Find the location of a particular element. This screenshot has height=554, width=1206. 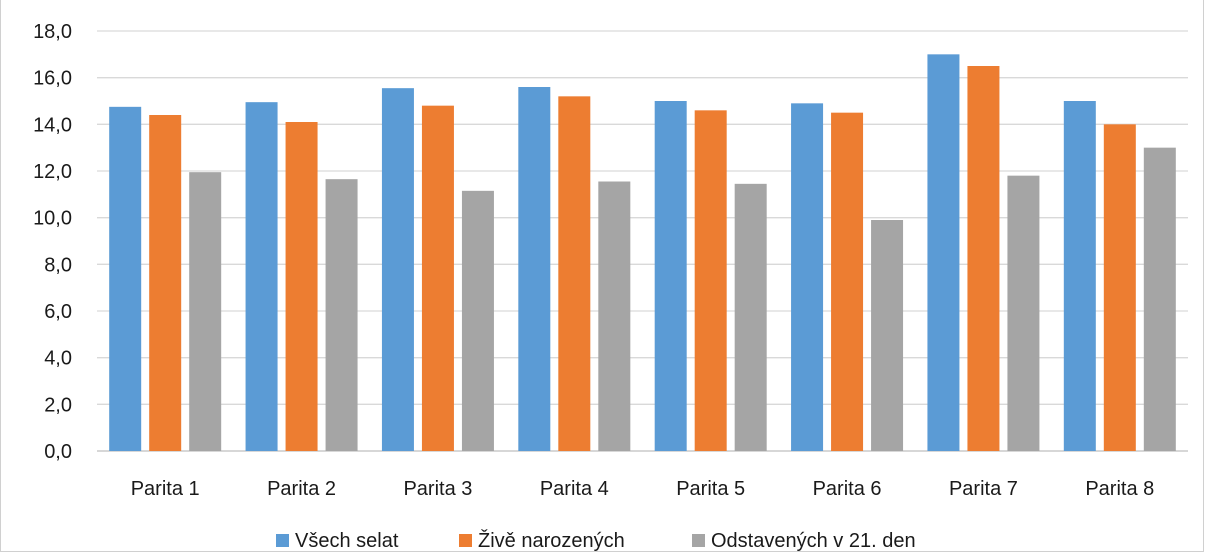

x-tick-label: Parita 2 is located at coordinates (301, 489).